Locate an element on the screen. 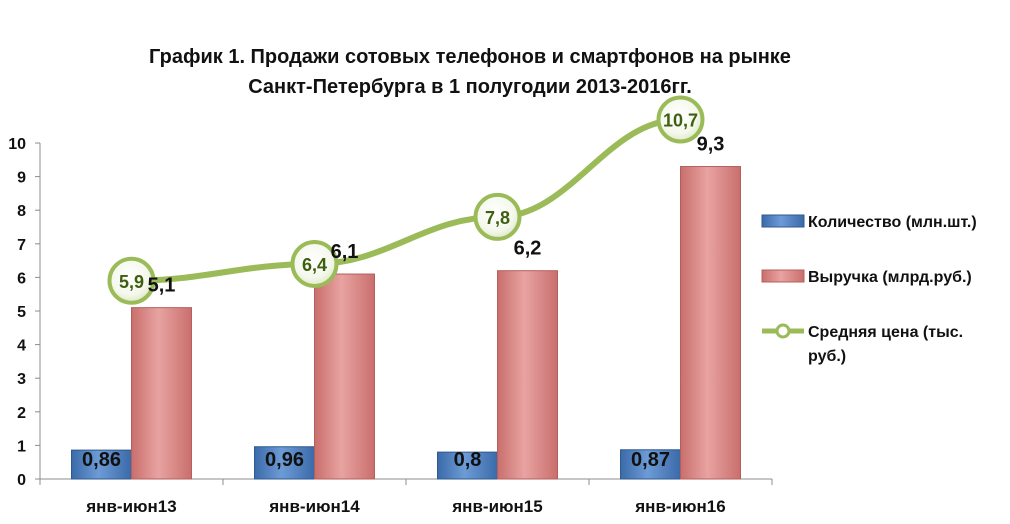 The width and height of the screenshot is (1010, 524). y-tick-label: 10 is located at coordinates (17, 144).